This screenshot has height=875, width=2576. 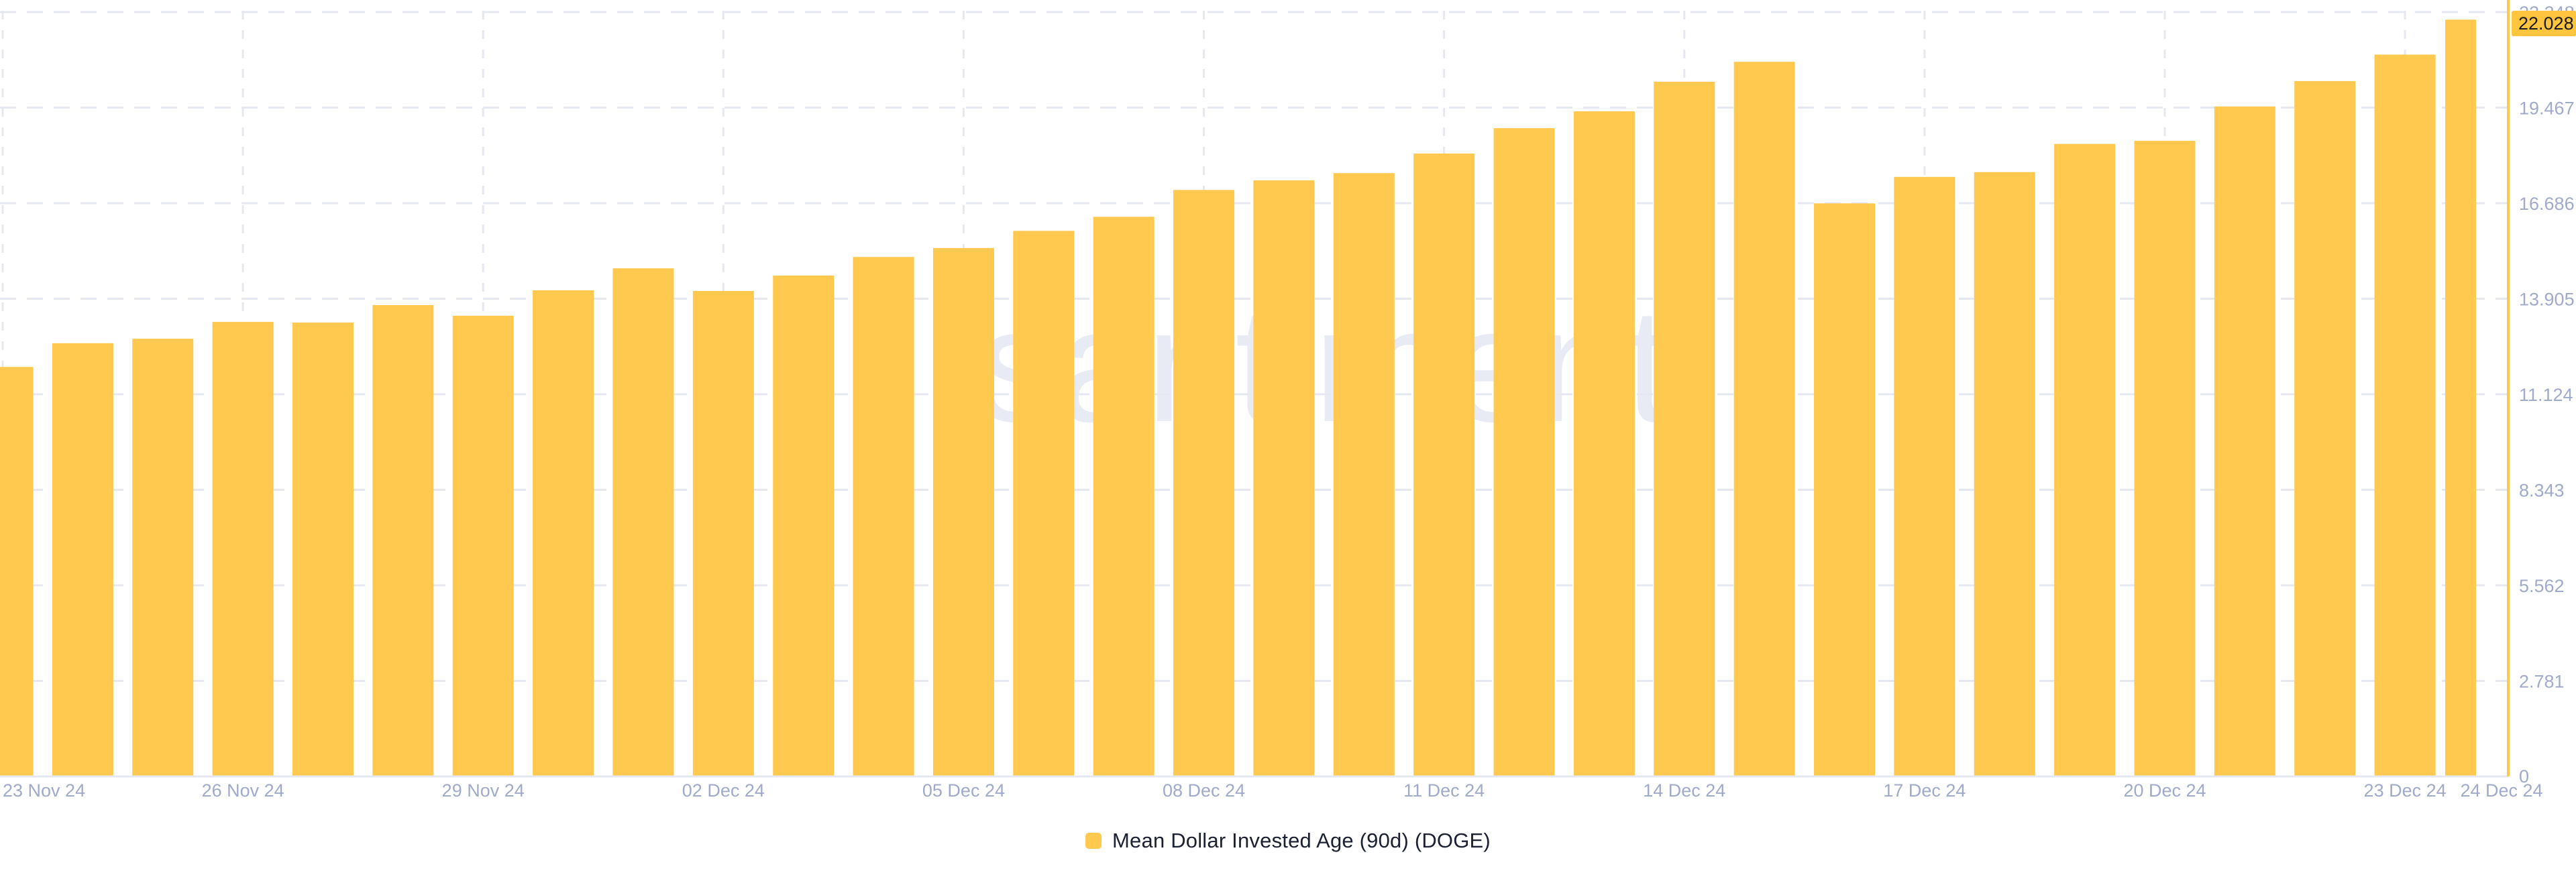 What do you see at coordinates (963, 790) in the screenshot?
I see `x-tick-label: 05 Dec 24` at bounding box center [963, 790].